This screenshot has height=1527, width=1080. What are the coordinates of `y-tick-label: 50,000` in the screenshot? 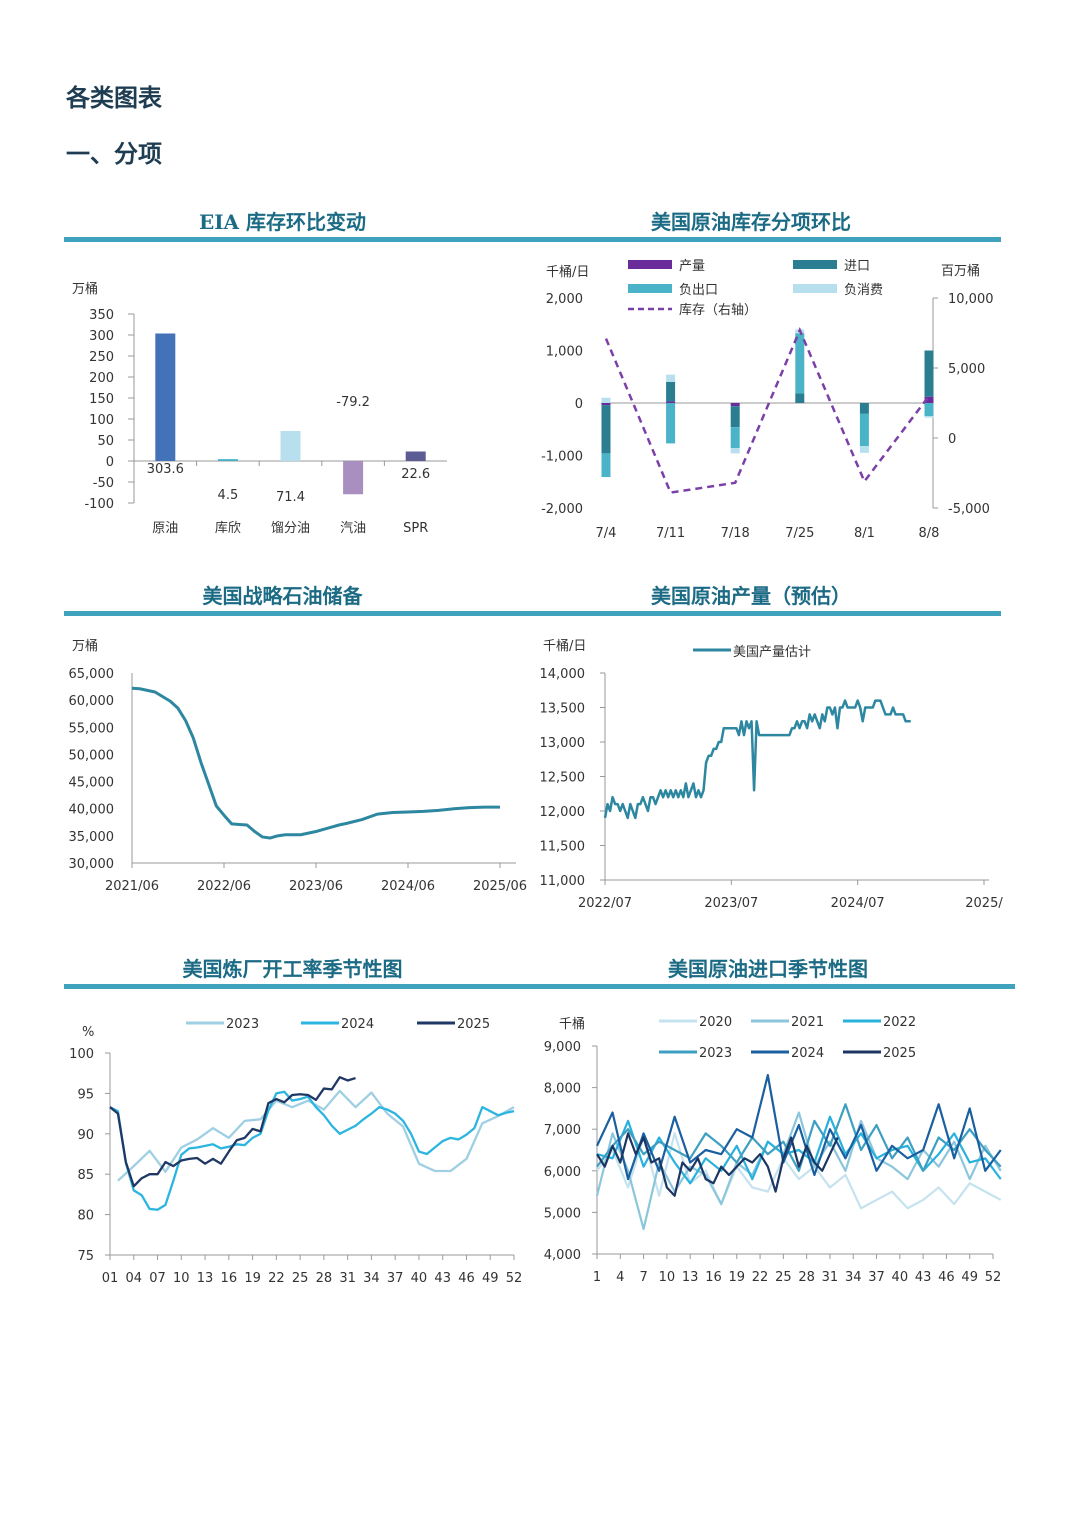 It's located at (92, 755).